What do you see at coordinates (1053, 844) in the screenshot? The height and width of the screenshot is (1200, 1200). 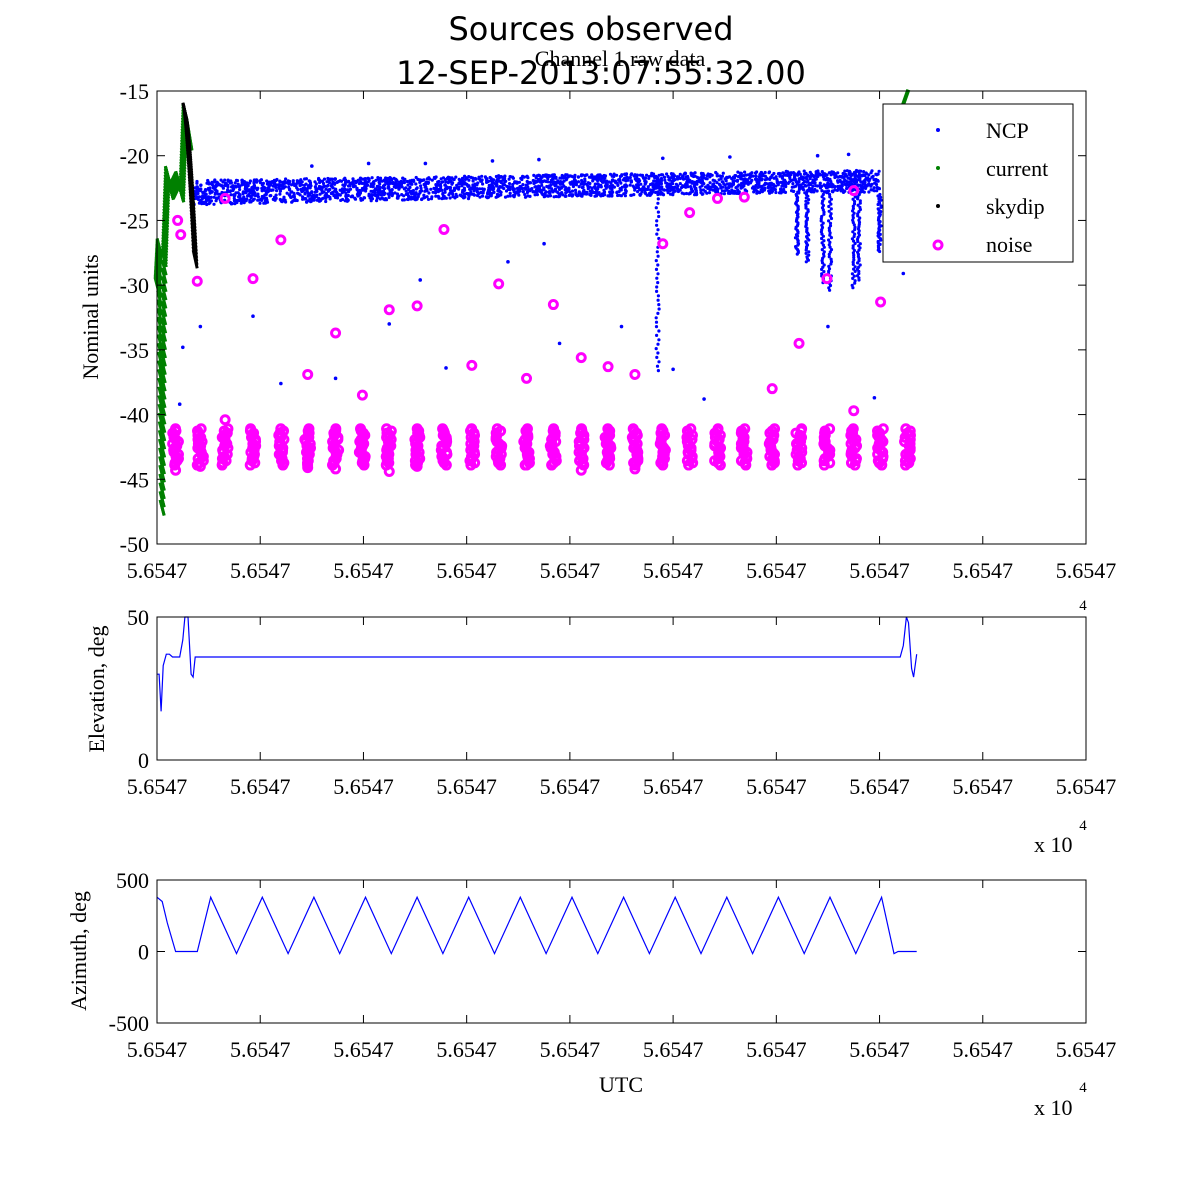 I see `subplot-elevation-x-exponent: x 10` at bounding box center [1053, 844].